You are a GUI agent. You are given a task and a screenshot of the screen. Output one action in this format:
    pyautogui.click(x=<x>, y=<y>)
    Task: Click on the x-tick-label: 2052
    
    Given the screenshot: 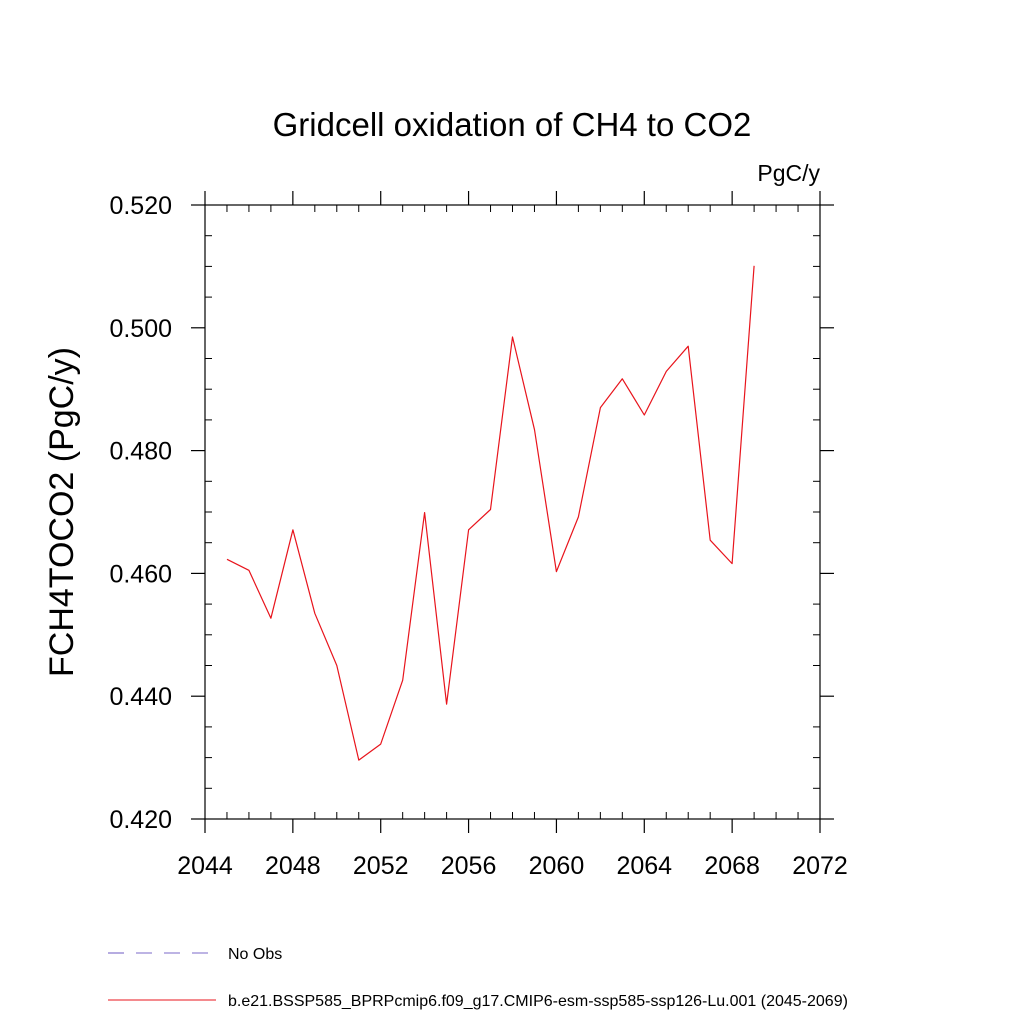 What is the action you would take?
    pyautogui.click(x=381, y=866)
    